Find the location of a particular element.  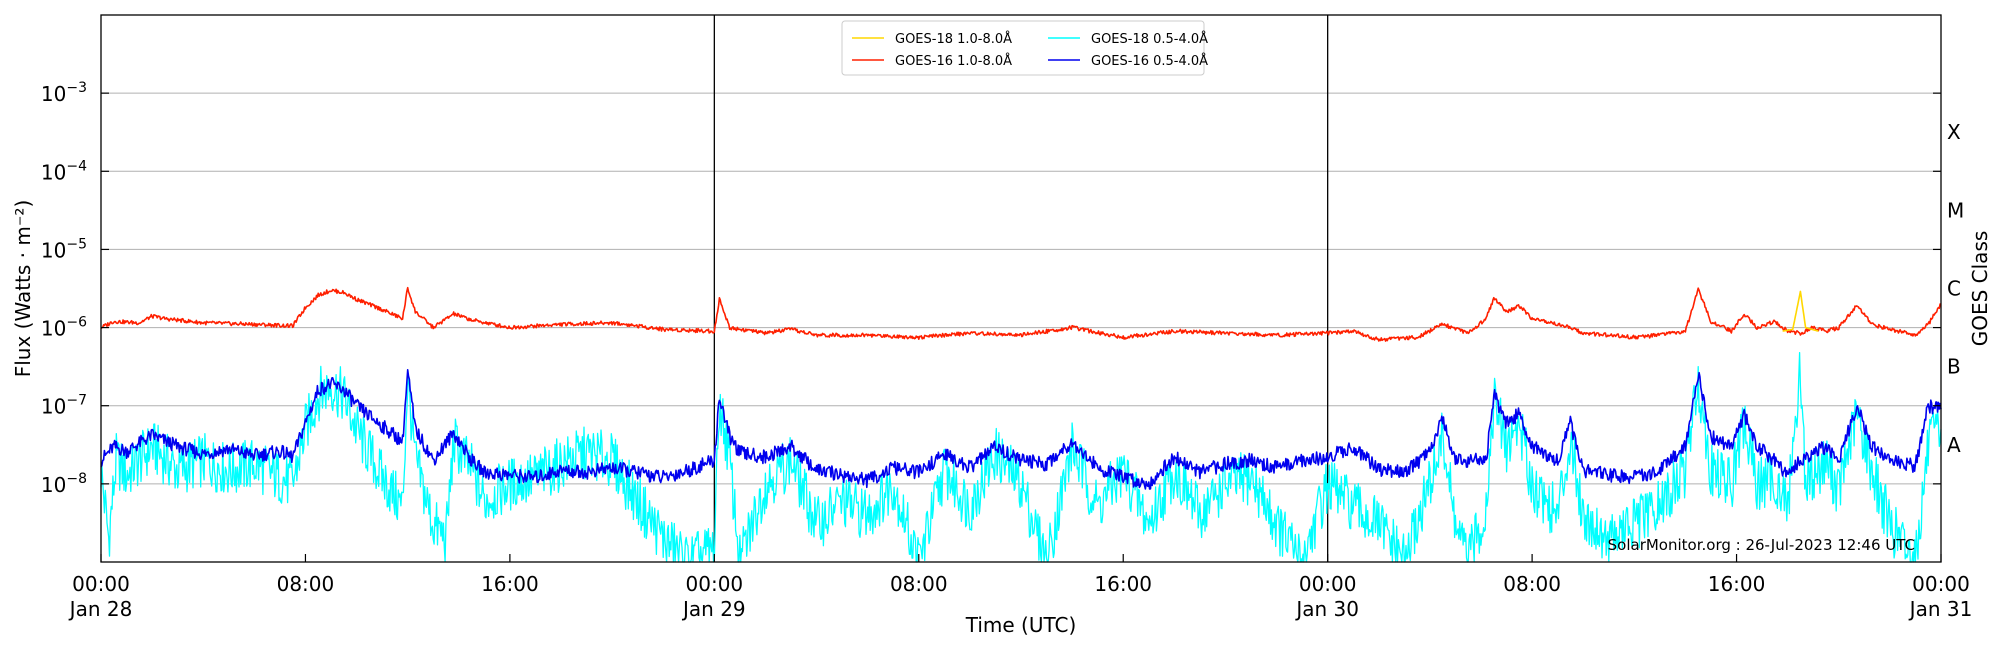

x-tick-date-label: Jan 31 is located at coordinates (1940, 609).